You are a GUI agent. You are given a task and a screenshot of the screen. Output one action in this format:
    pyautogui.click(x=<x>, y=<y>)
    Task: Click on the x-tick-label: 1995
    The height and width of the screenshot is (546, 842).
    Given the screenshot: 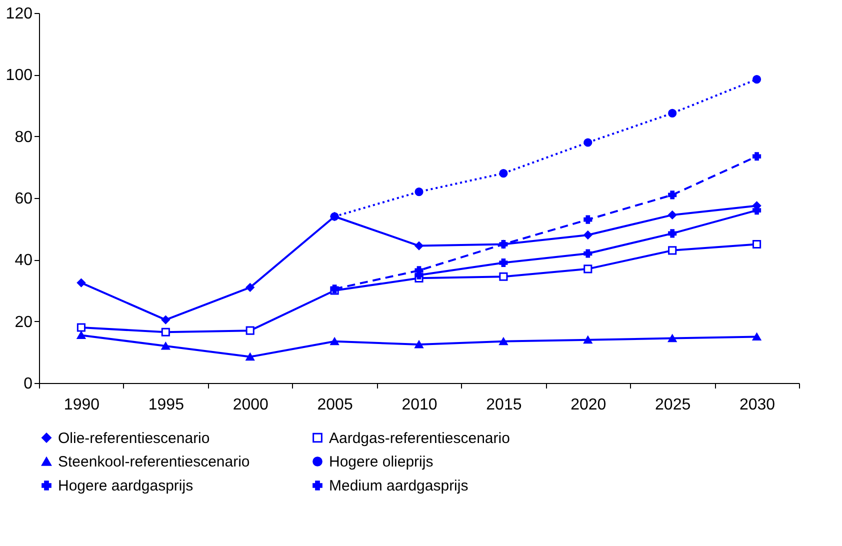 What is the action you would take?
    pyautogui.click(x=166, y=405)
    